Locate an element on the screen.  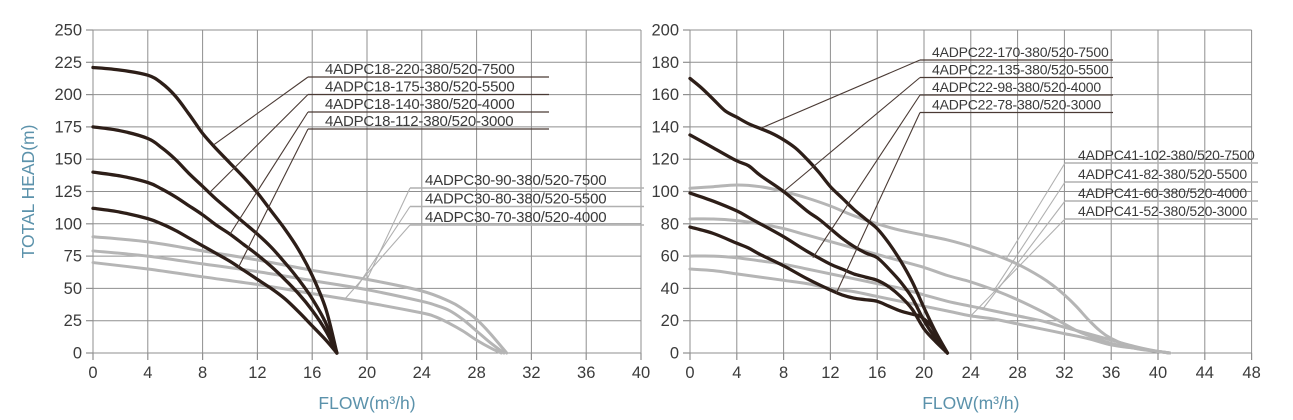
curve-label: 4ADPC22-78-380/520-3000 is located at coordinates (1016, 105).